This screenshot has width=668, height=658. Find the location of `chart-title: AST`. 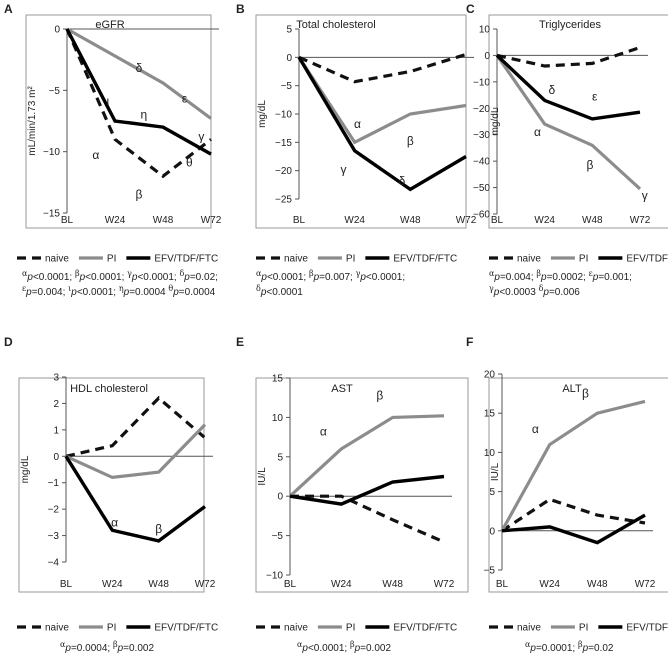

chart-title: AST is located at coordinates (342, 389).